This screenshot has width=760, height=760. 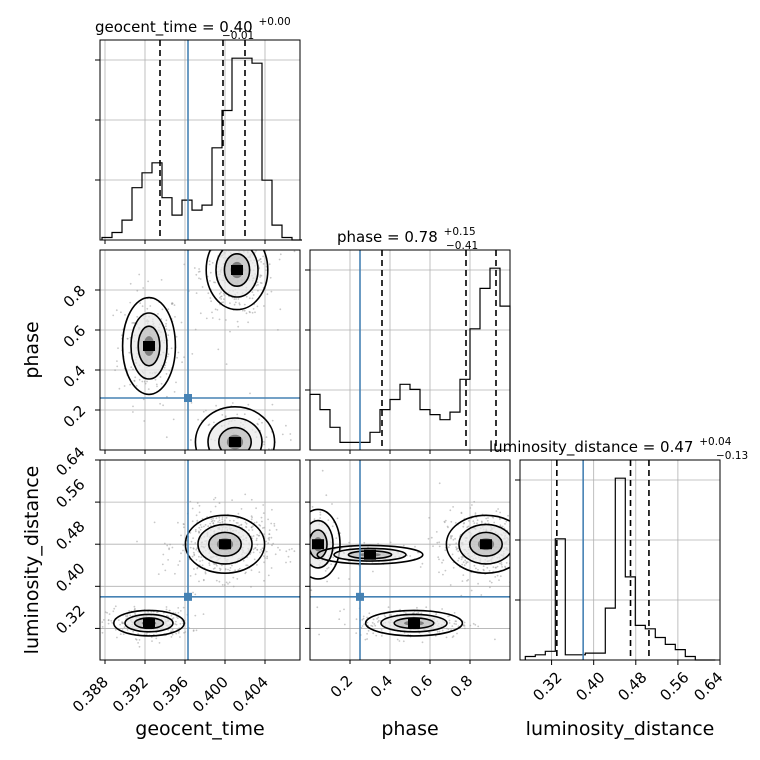 What do you see at coordinates (590, 686) in the screenshot?
I see `x-tick-label: 0.40` at bounding box center [590, 686].